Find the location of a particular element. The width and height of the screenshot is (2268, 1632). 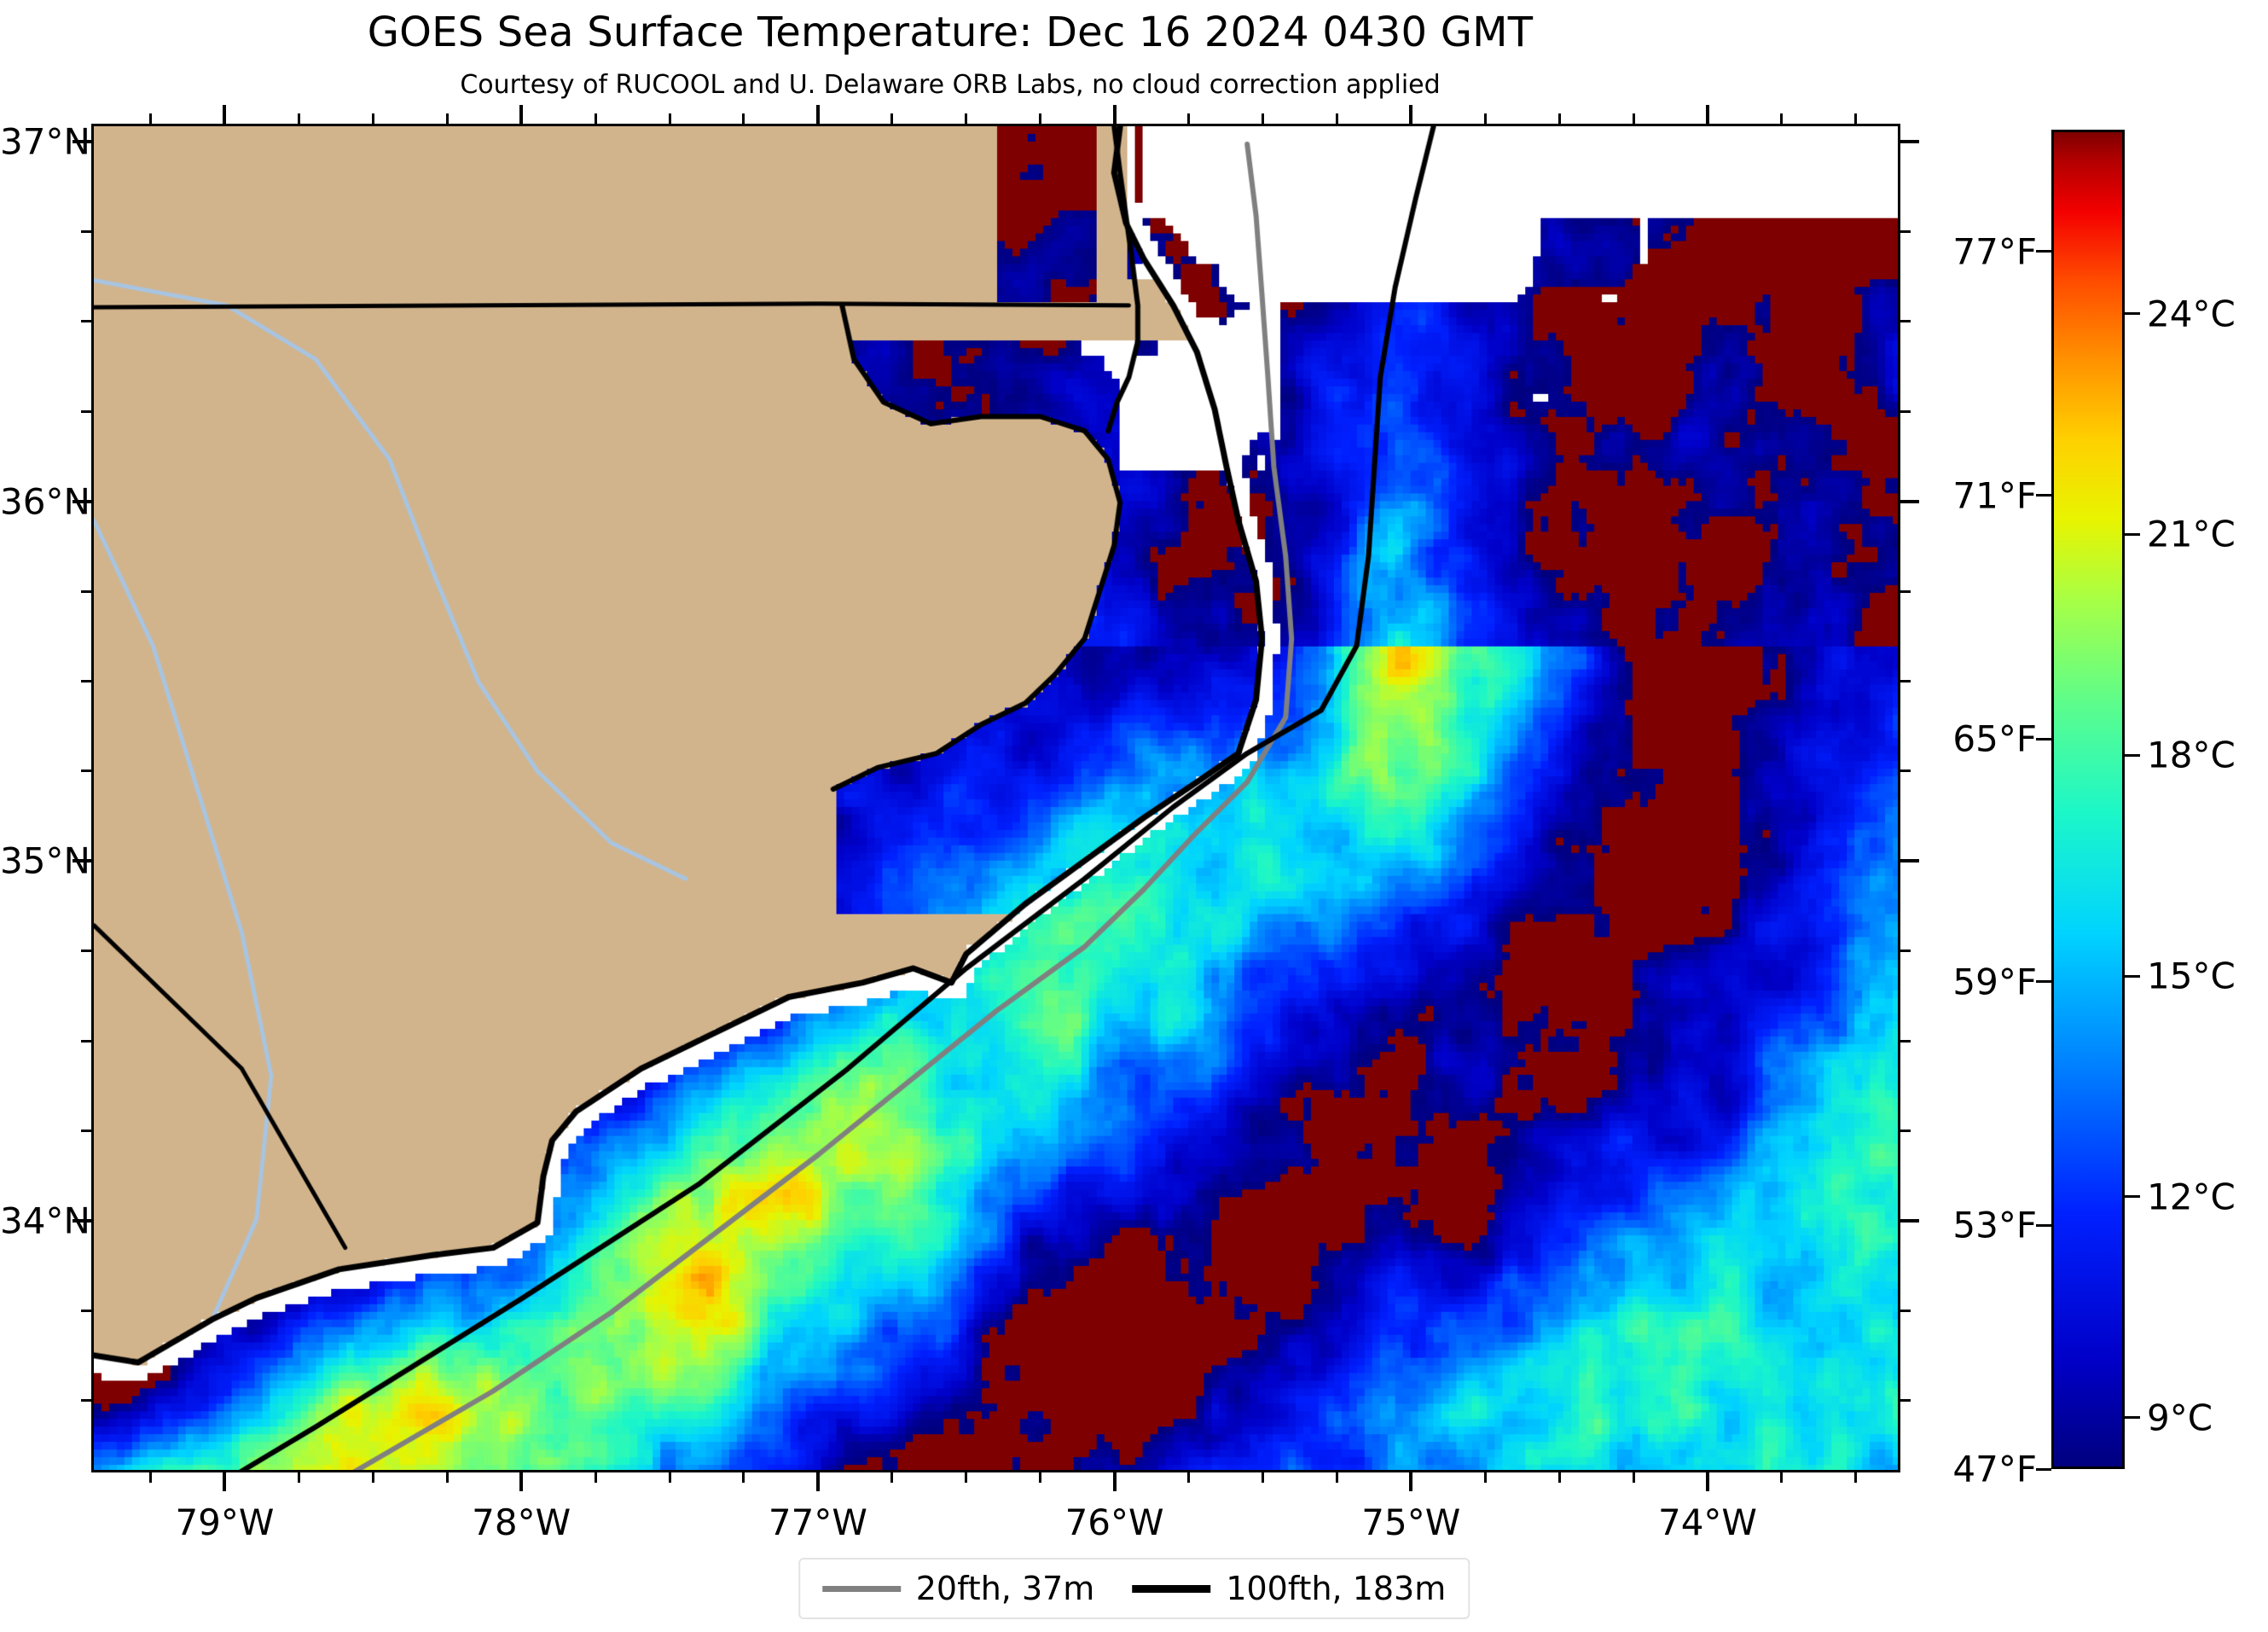

y-axis-label: 37°N is located at coordinates (45, 141).